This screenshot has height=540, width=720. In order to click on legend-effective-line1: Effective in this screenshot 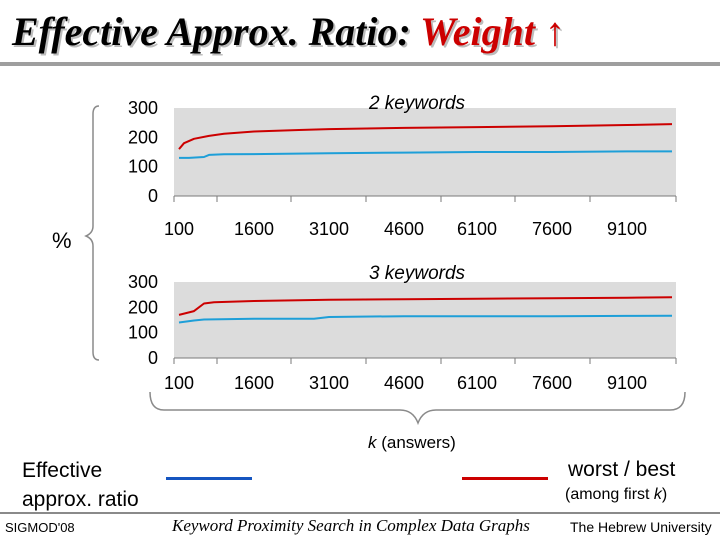, I will do `click(62, 470)`.